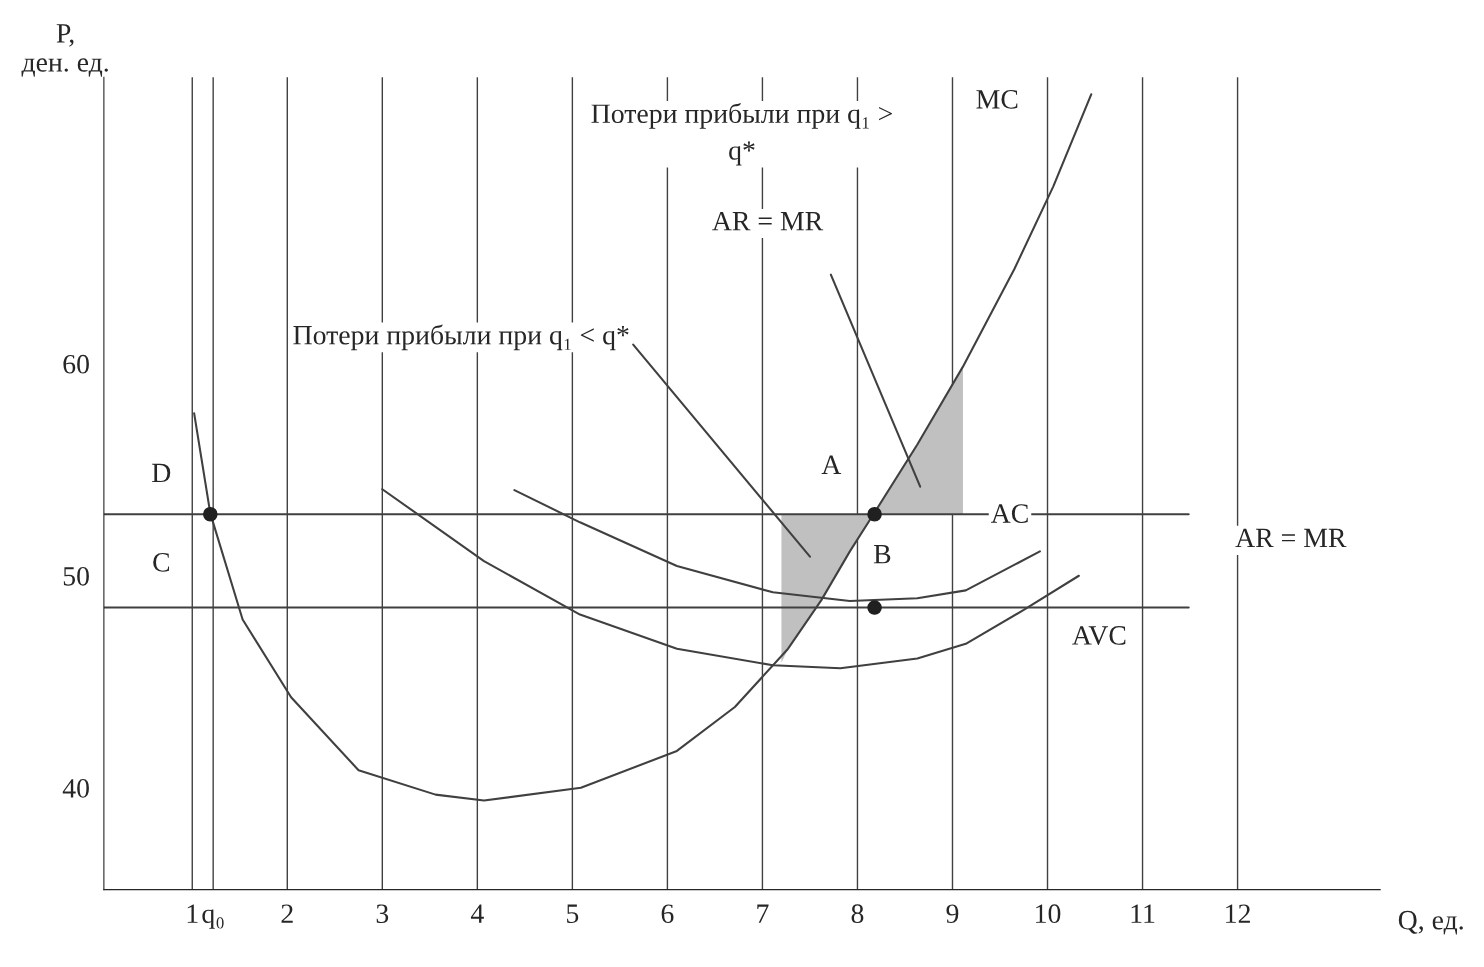 The height and width of the screenshot is (967, 1484). Describe the element at coordinates (64, 50) in the screenshot. I see `y-axis-title: P, ден. ед.` at that location.